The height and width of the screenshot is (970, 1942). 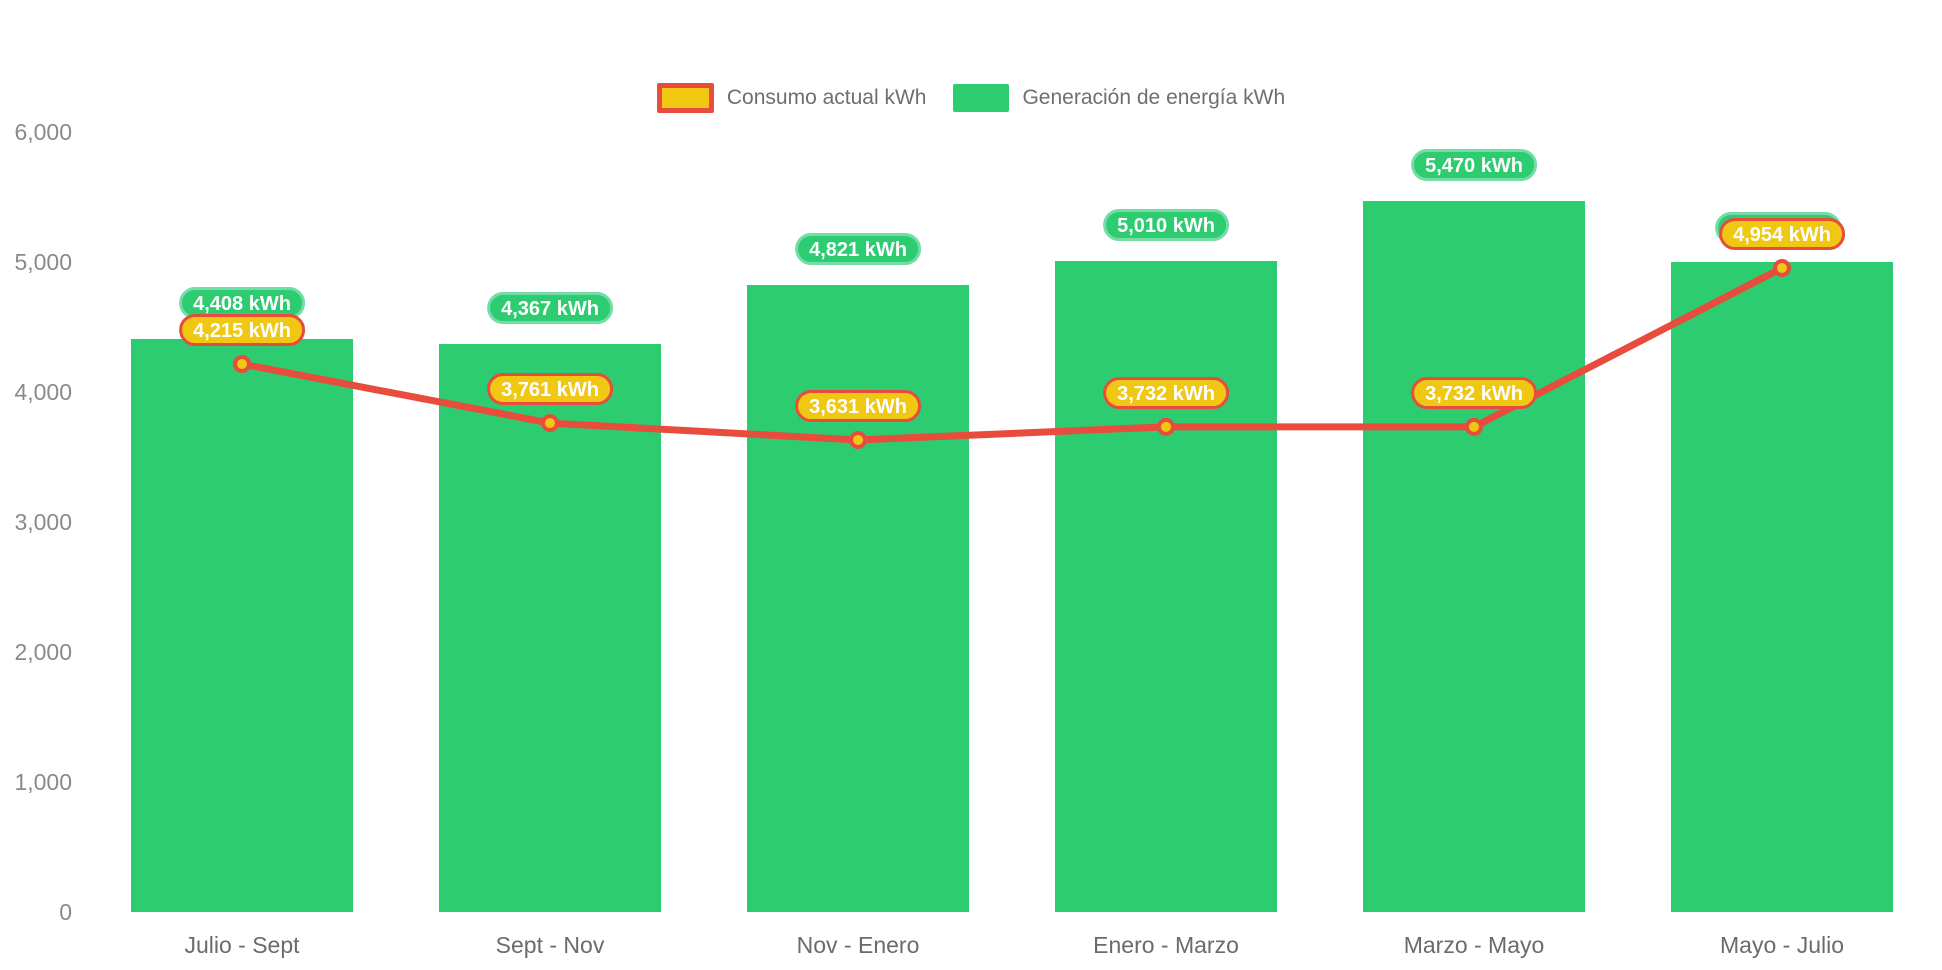 What do you see at coordinates (858, 249) in the screenshot?
I see `generation-label: 4,821 kWh` at bounding box center [858, 249].